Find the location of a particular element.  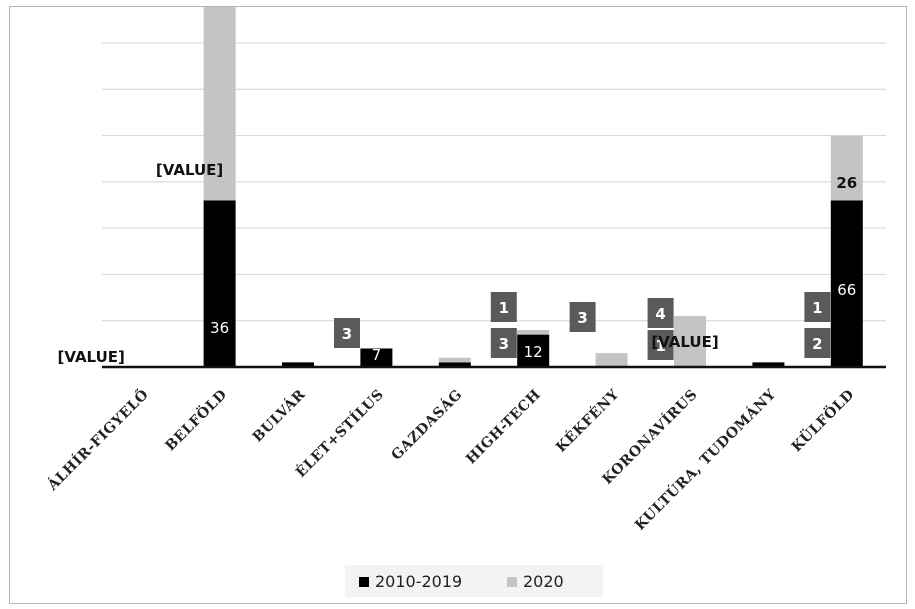

legend-swatch-2010-2019 is located at coordinates (364, 582).